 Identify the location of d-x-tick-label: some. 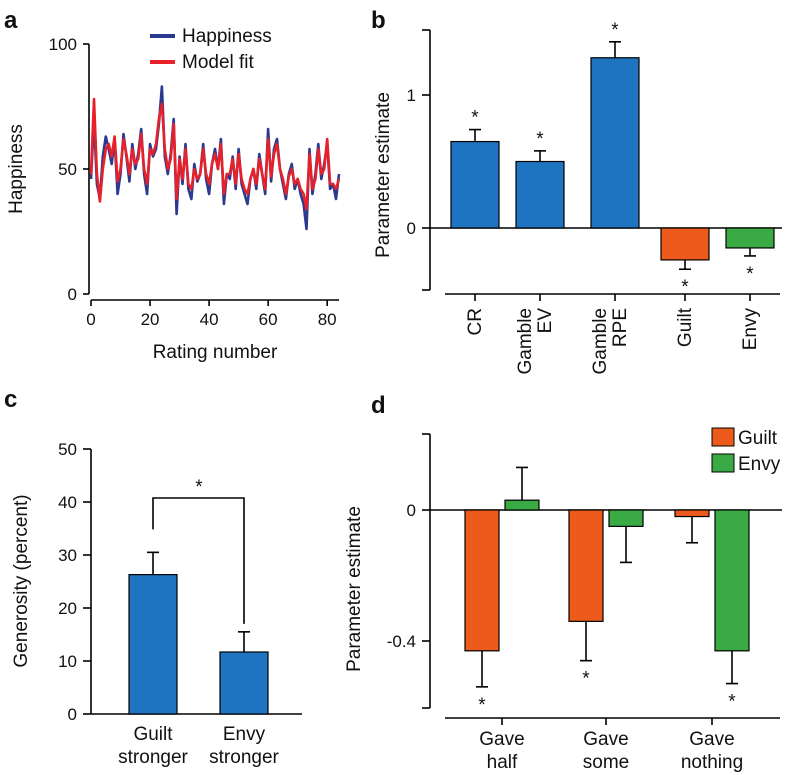
(606, 762).